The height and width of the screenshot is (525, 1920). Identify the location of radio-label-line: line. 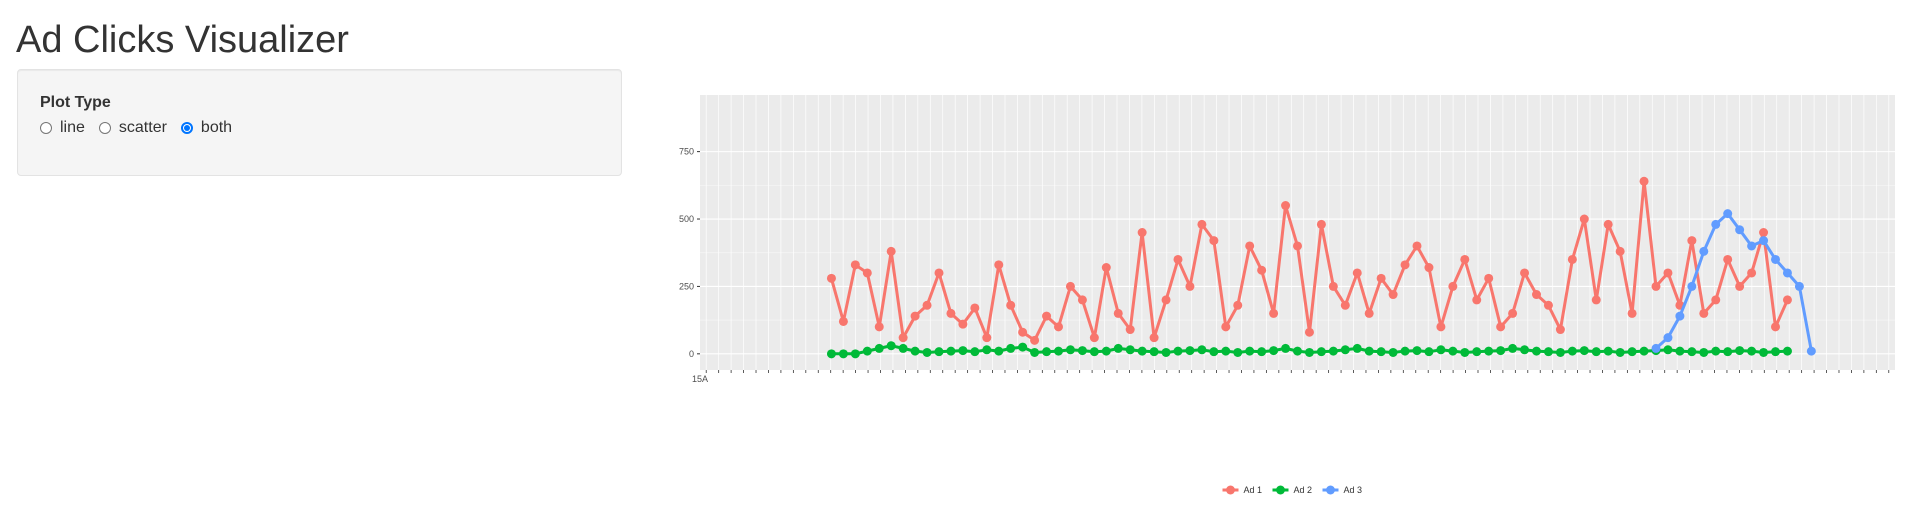
(72, 127).